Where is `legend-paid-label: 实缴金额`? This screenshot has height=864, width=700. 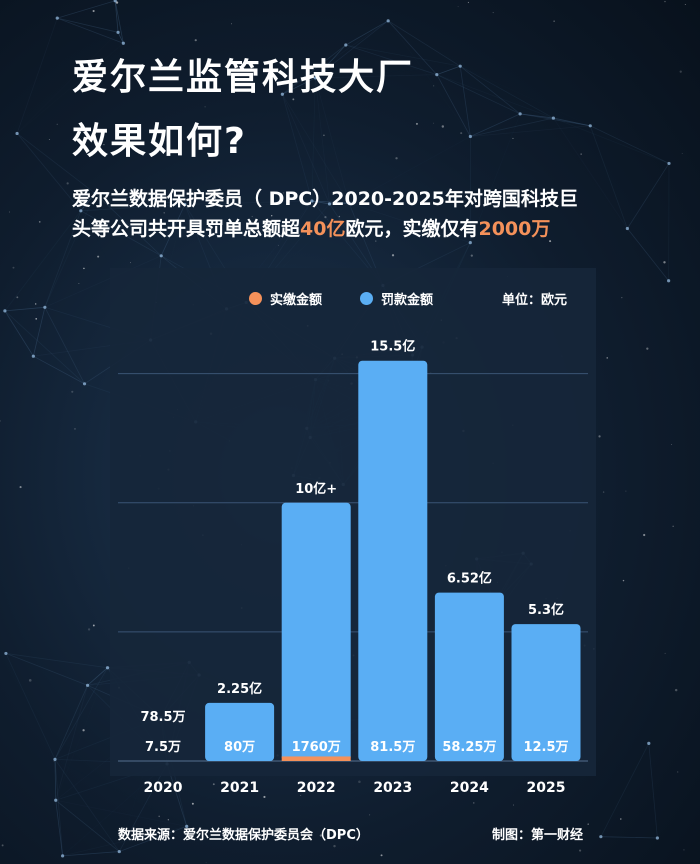
legend-paid-label: 实缴金额 is located at coordinates (296, 300).